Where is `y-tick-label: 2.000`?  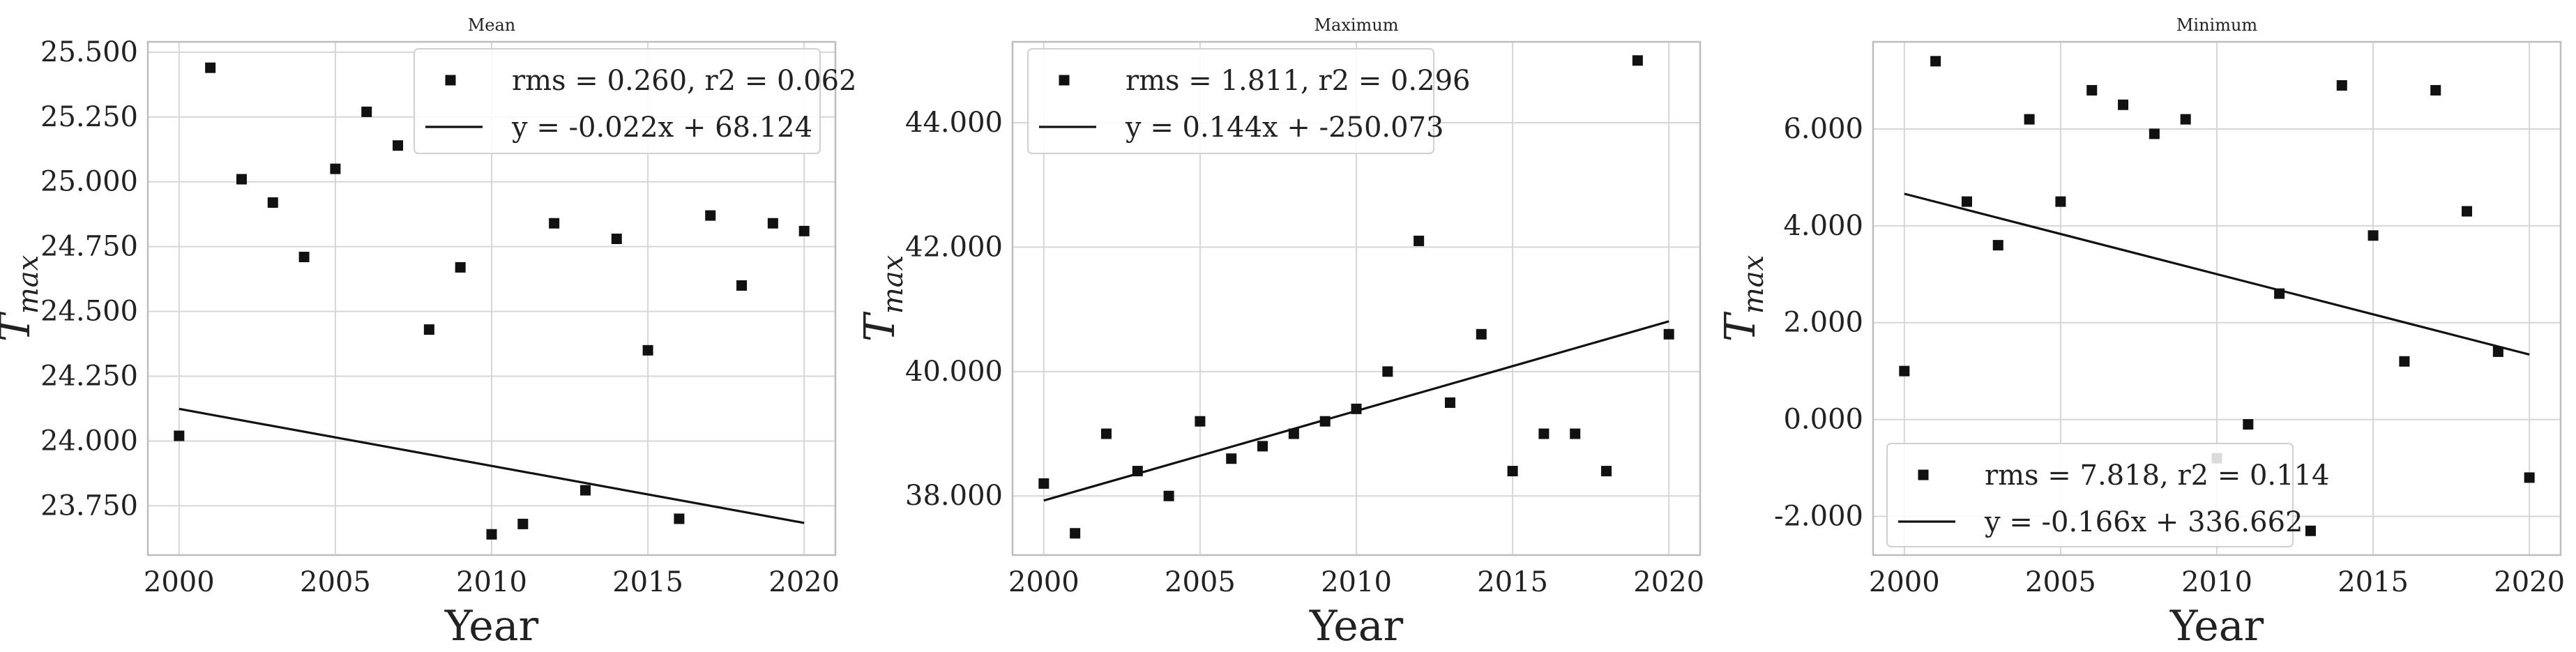
y-tick-label: 2.000 is located at coordinates (1823, 323).